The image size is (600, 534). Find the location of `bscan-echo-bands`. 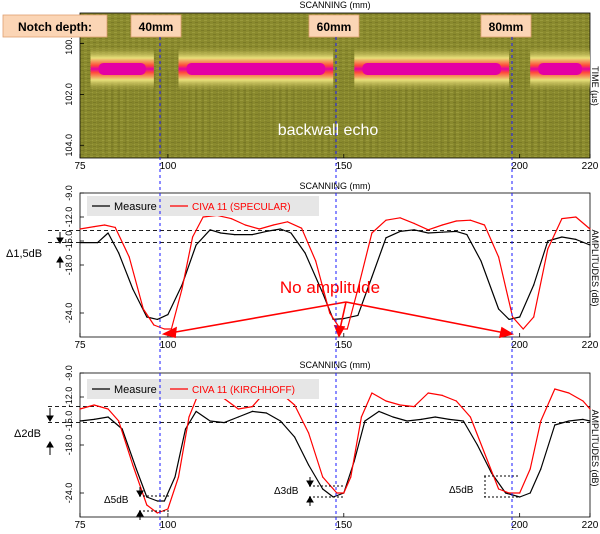

bscan-echo-bands is located at coordinates (340, 68).